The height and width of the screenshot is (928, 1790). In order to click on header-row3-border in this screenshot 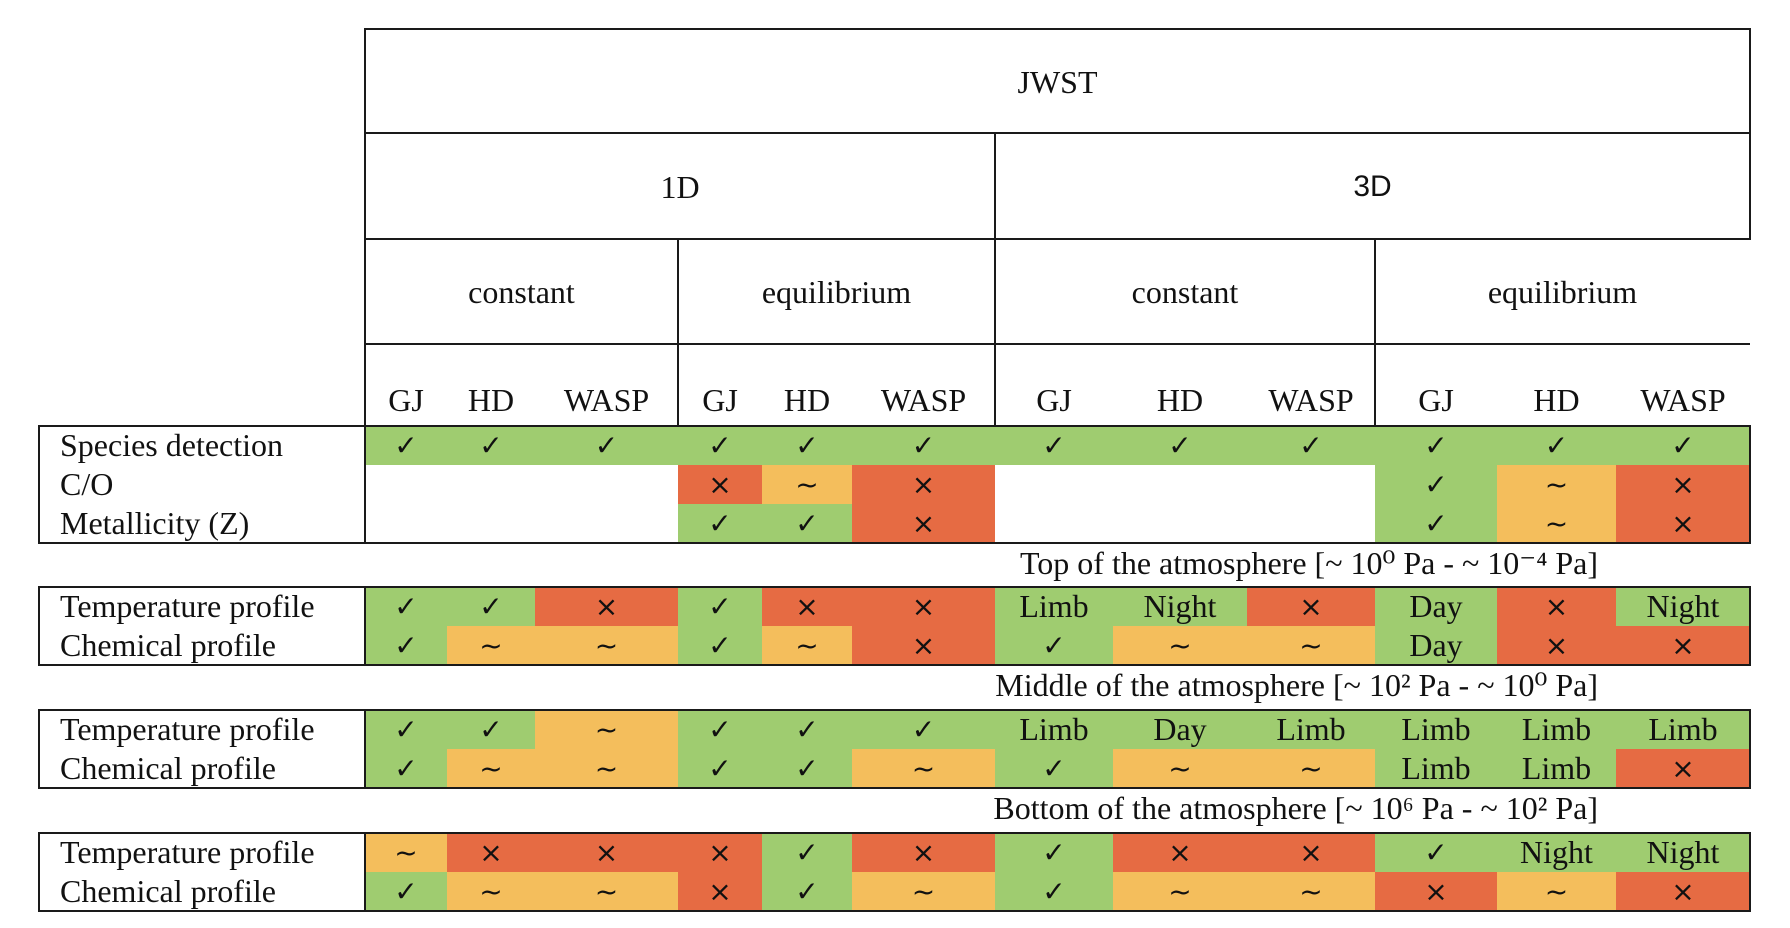, I will do `click(1057, 344)`.